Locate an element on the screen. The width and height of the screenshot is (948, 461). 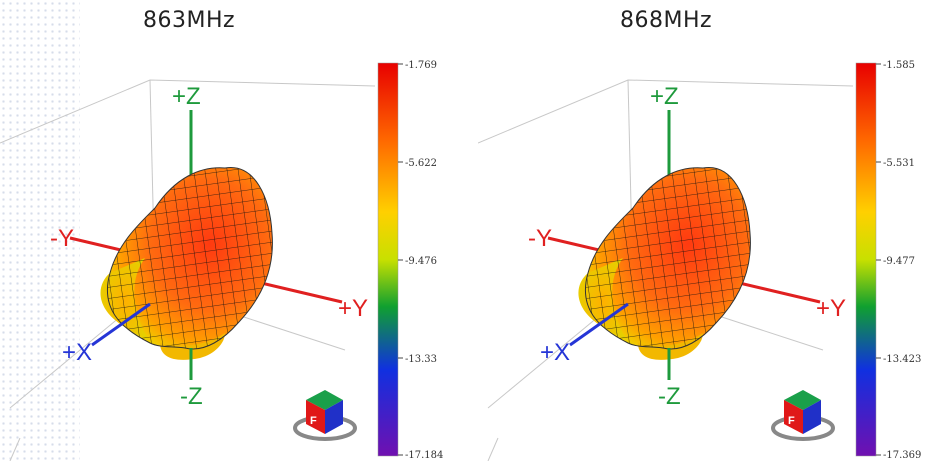
colorbar-tick-label: -5.622 is located at coordinates (421, 163).